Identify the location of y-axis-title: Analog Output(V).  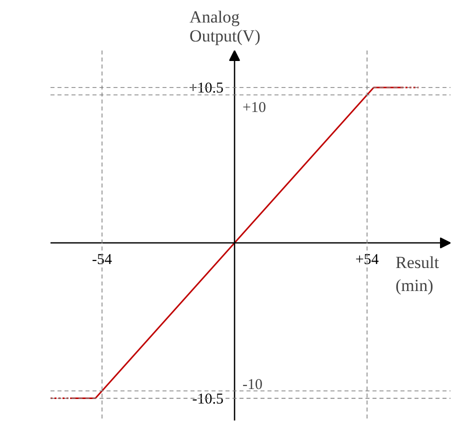
(225, 27).